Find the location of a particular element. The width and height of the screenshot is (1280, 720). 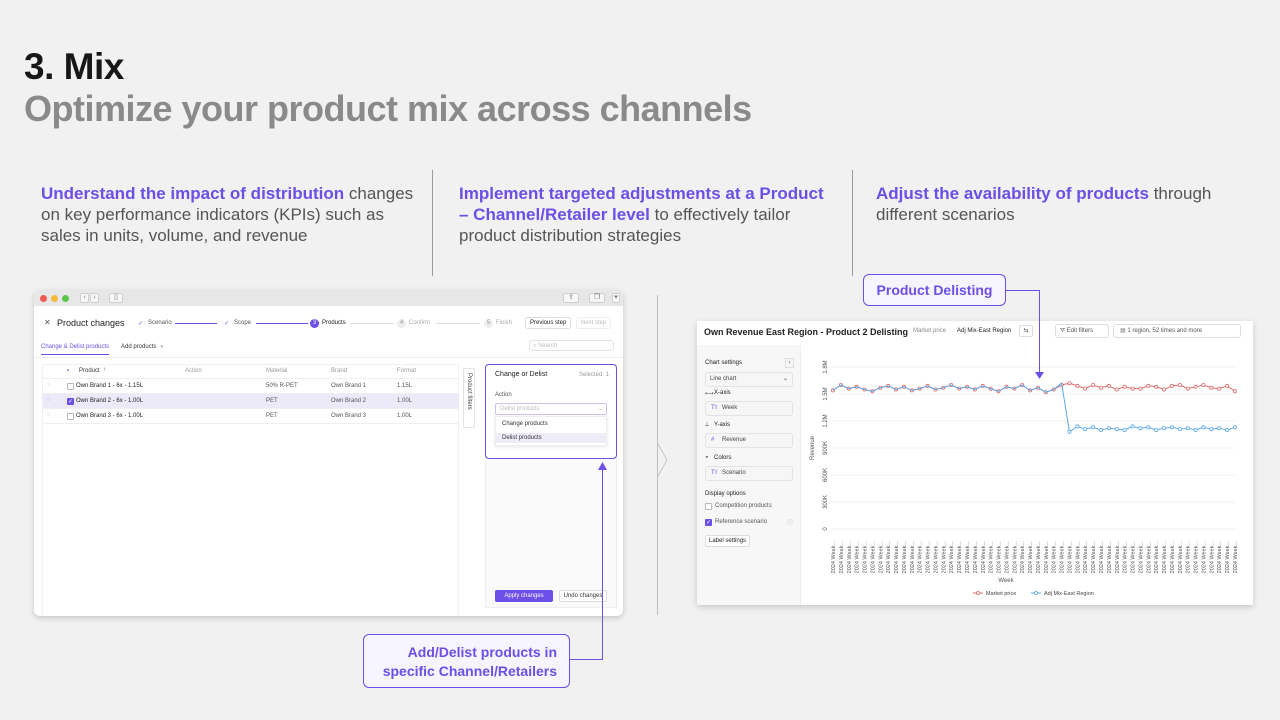

row-checkbox-checked: ✓ is located at coordinates (70, 401).